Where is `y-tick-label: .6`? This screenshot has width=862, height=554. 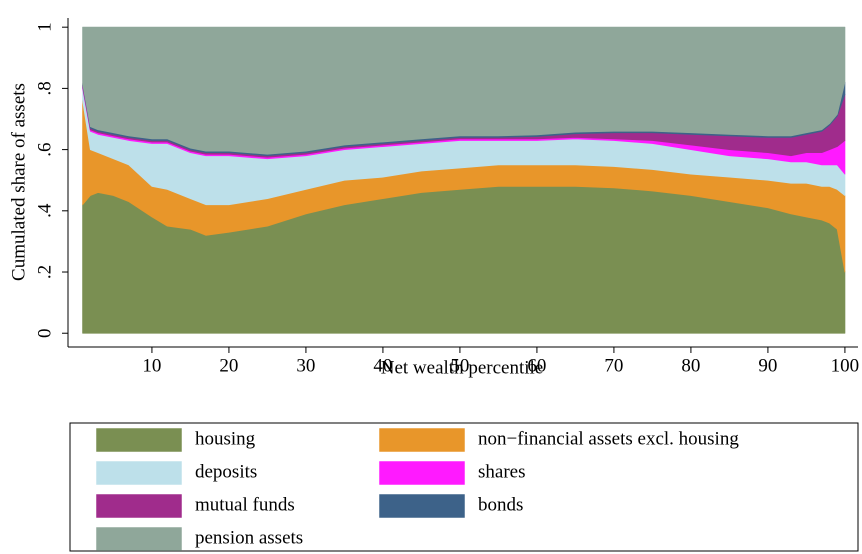 y-tick-label: .6 is located at coordinates (44, 149).